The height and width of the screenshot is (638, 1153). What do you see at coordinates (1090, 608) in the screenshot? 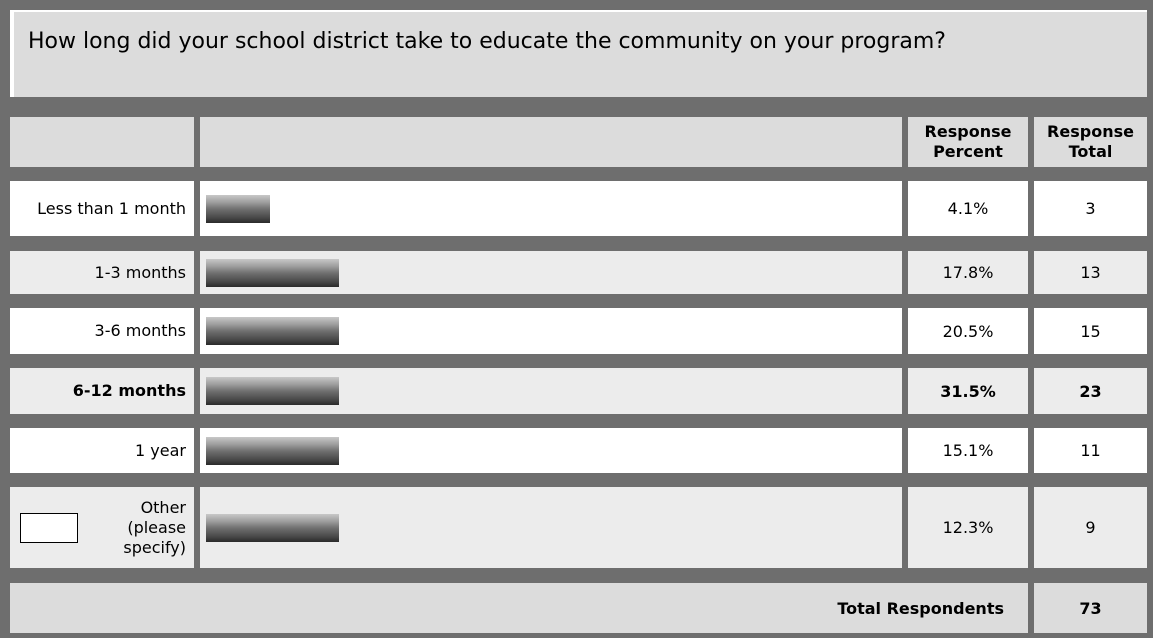
I see `total-respondents-value: 73` at bounding box center [1090, 608].